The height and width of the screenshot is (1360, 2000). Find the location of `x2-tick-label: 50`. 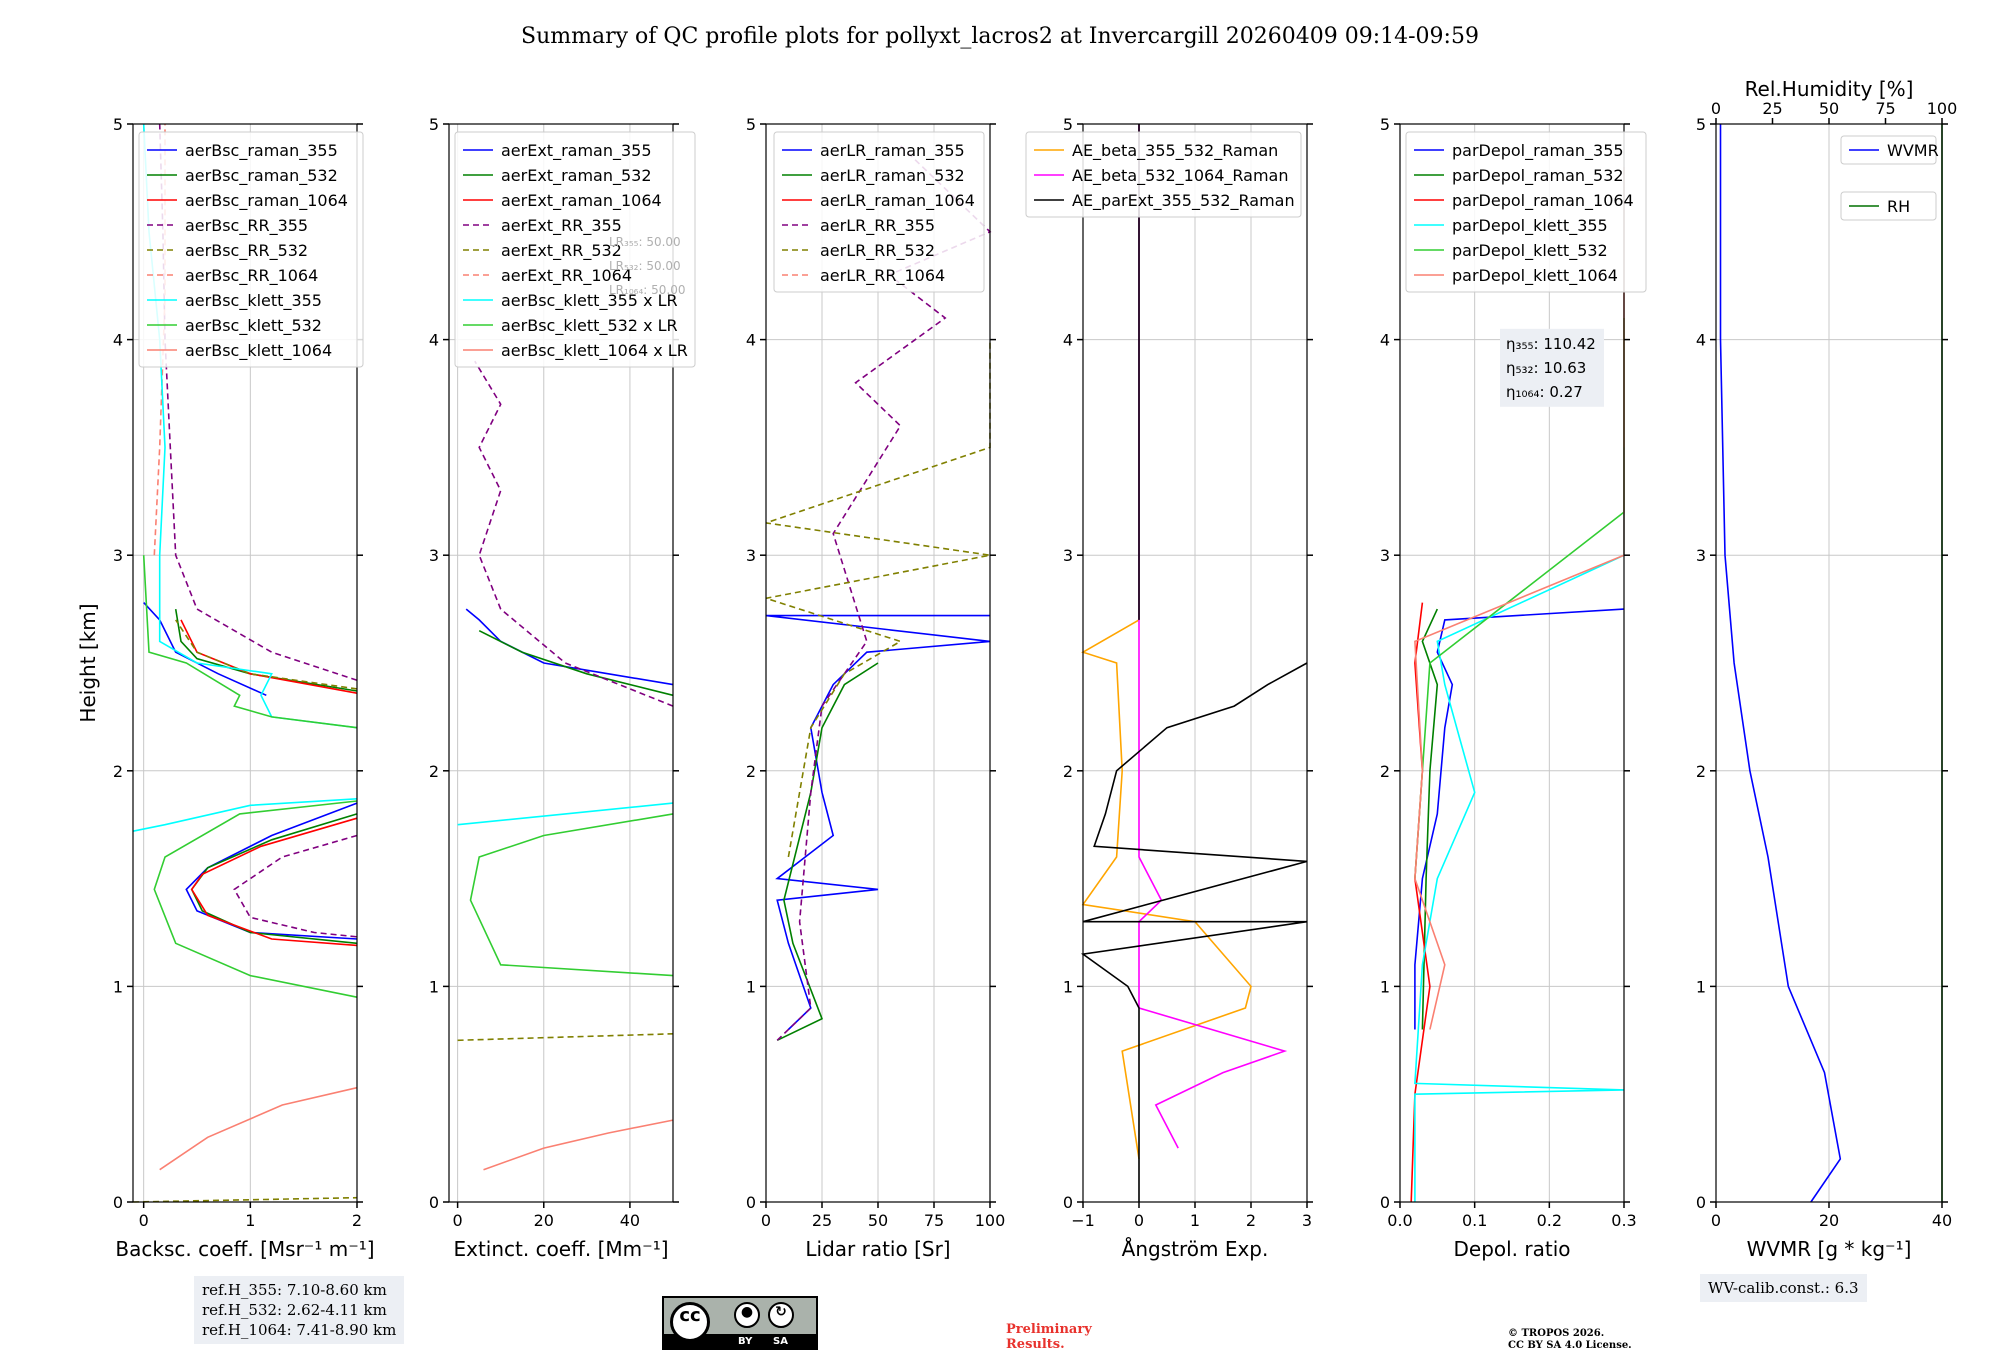

x2-tick-label: 50 is located at coordinates (1829, 108).